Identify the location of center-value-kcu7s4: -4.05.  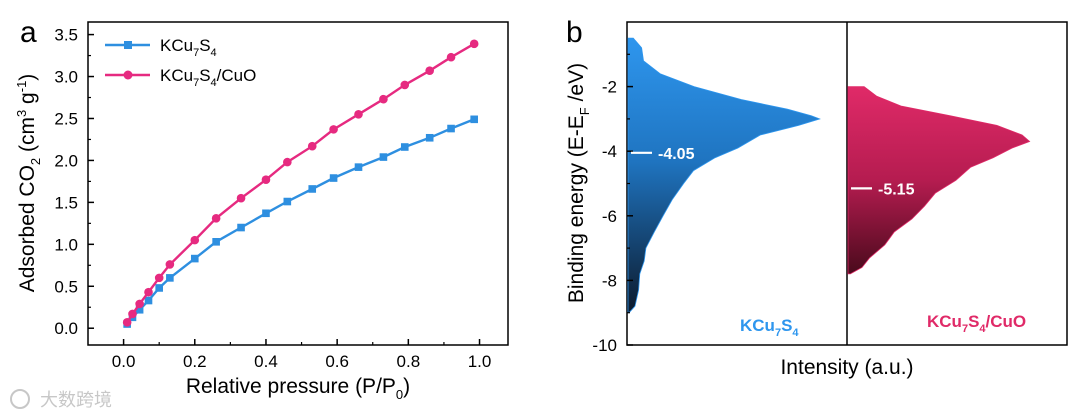
(676, 154).